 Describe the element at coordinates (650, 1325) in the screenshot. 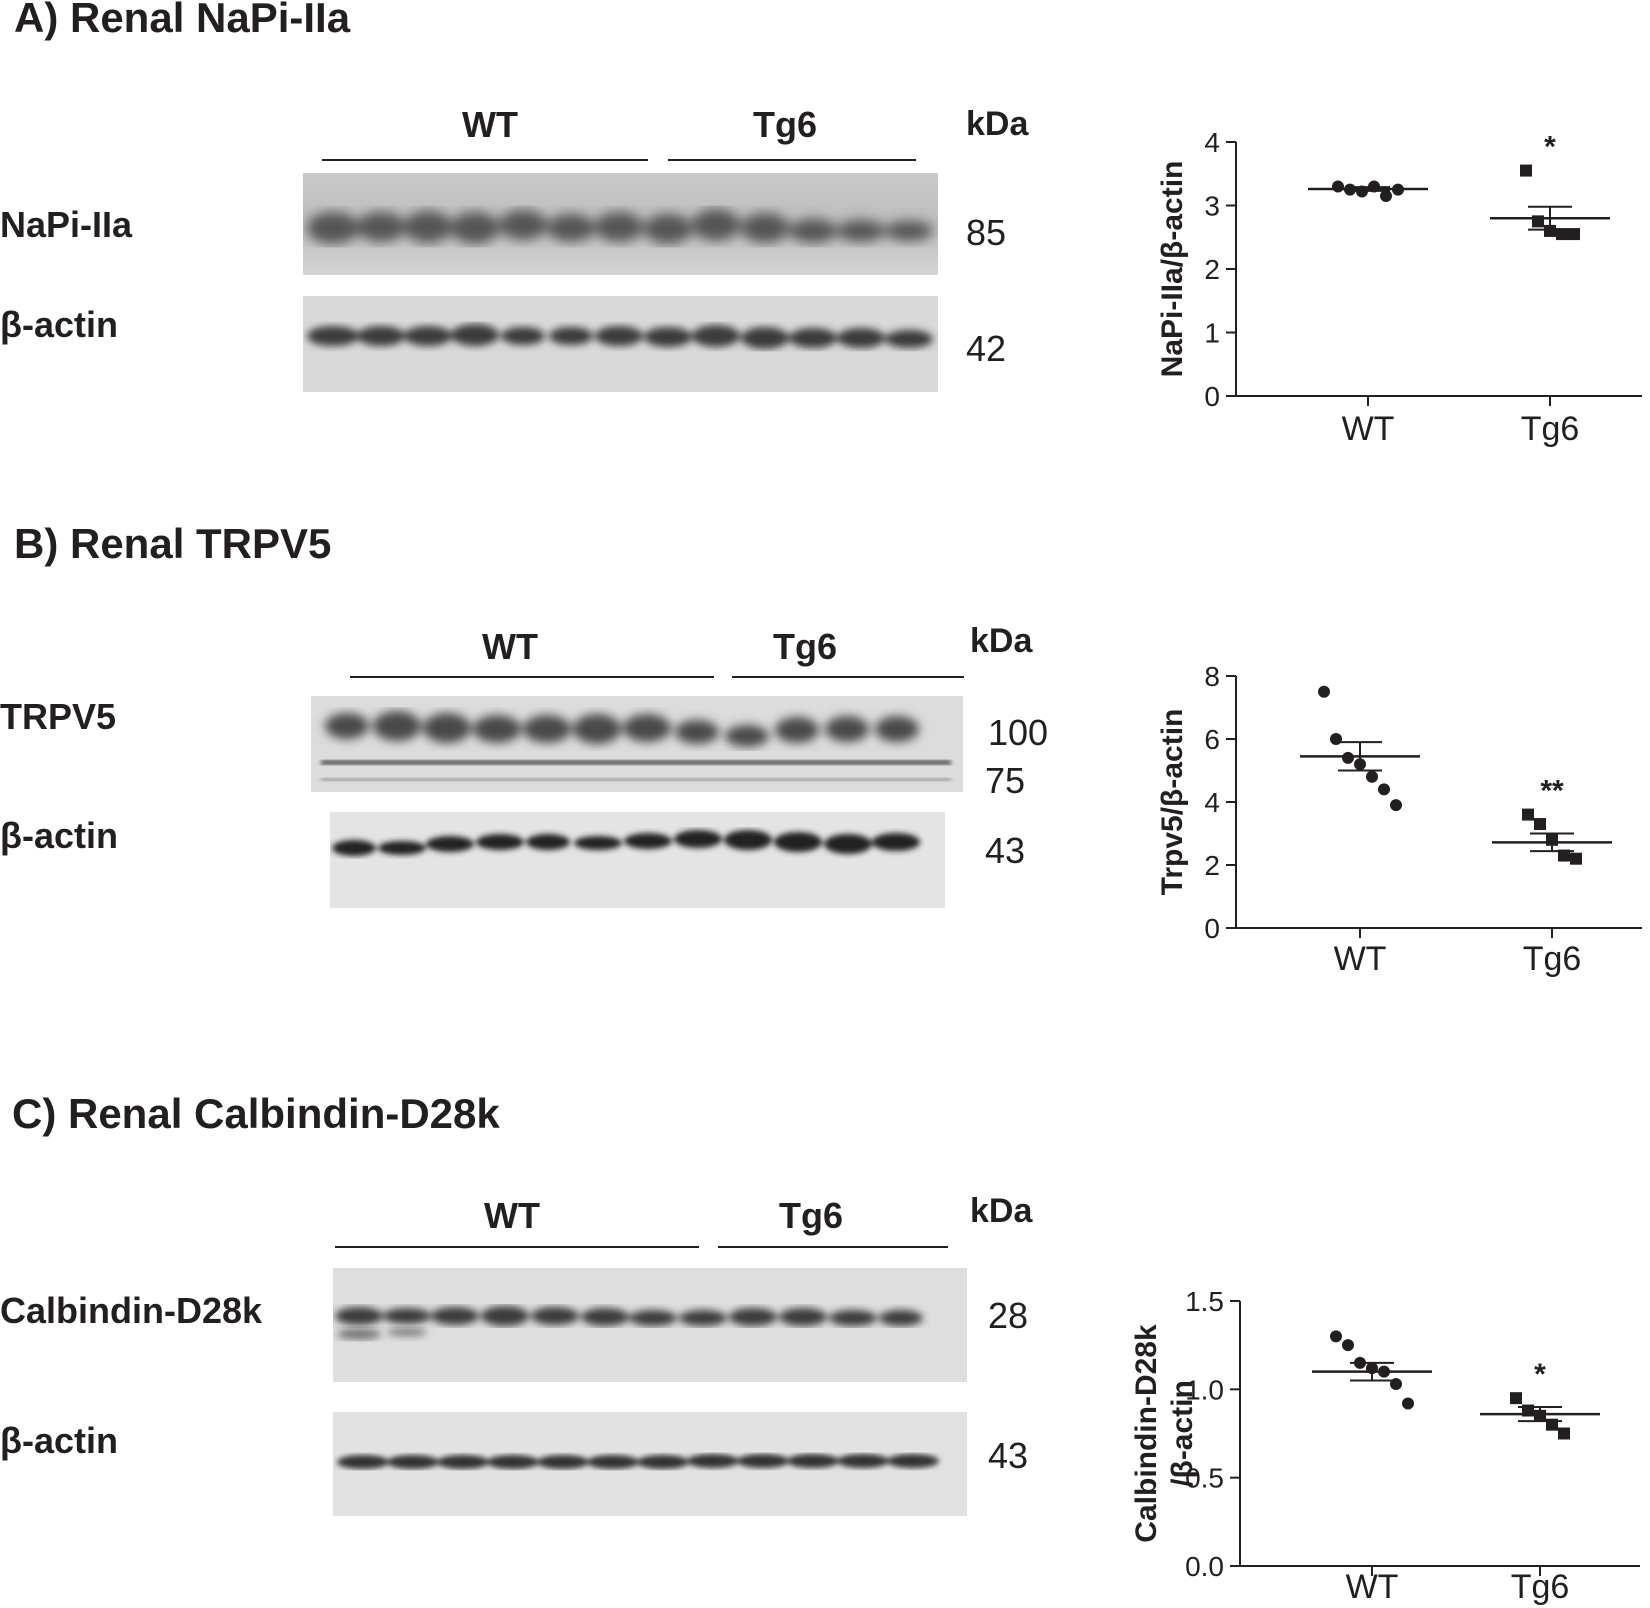

I see `panel-c-blot-calbindin` at that location.